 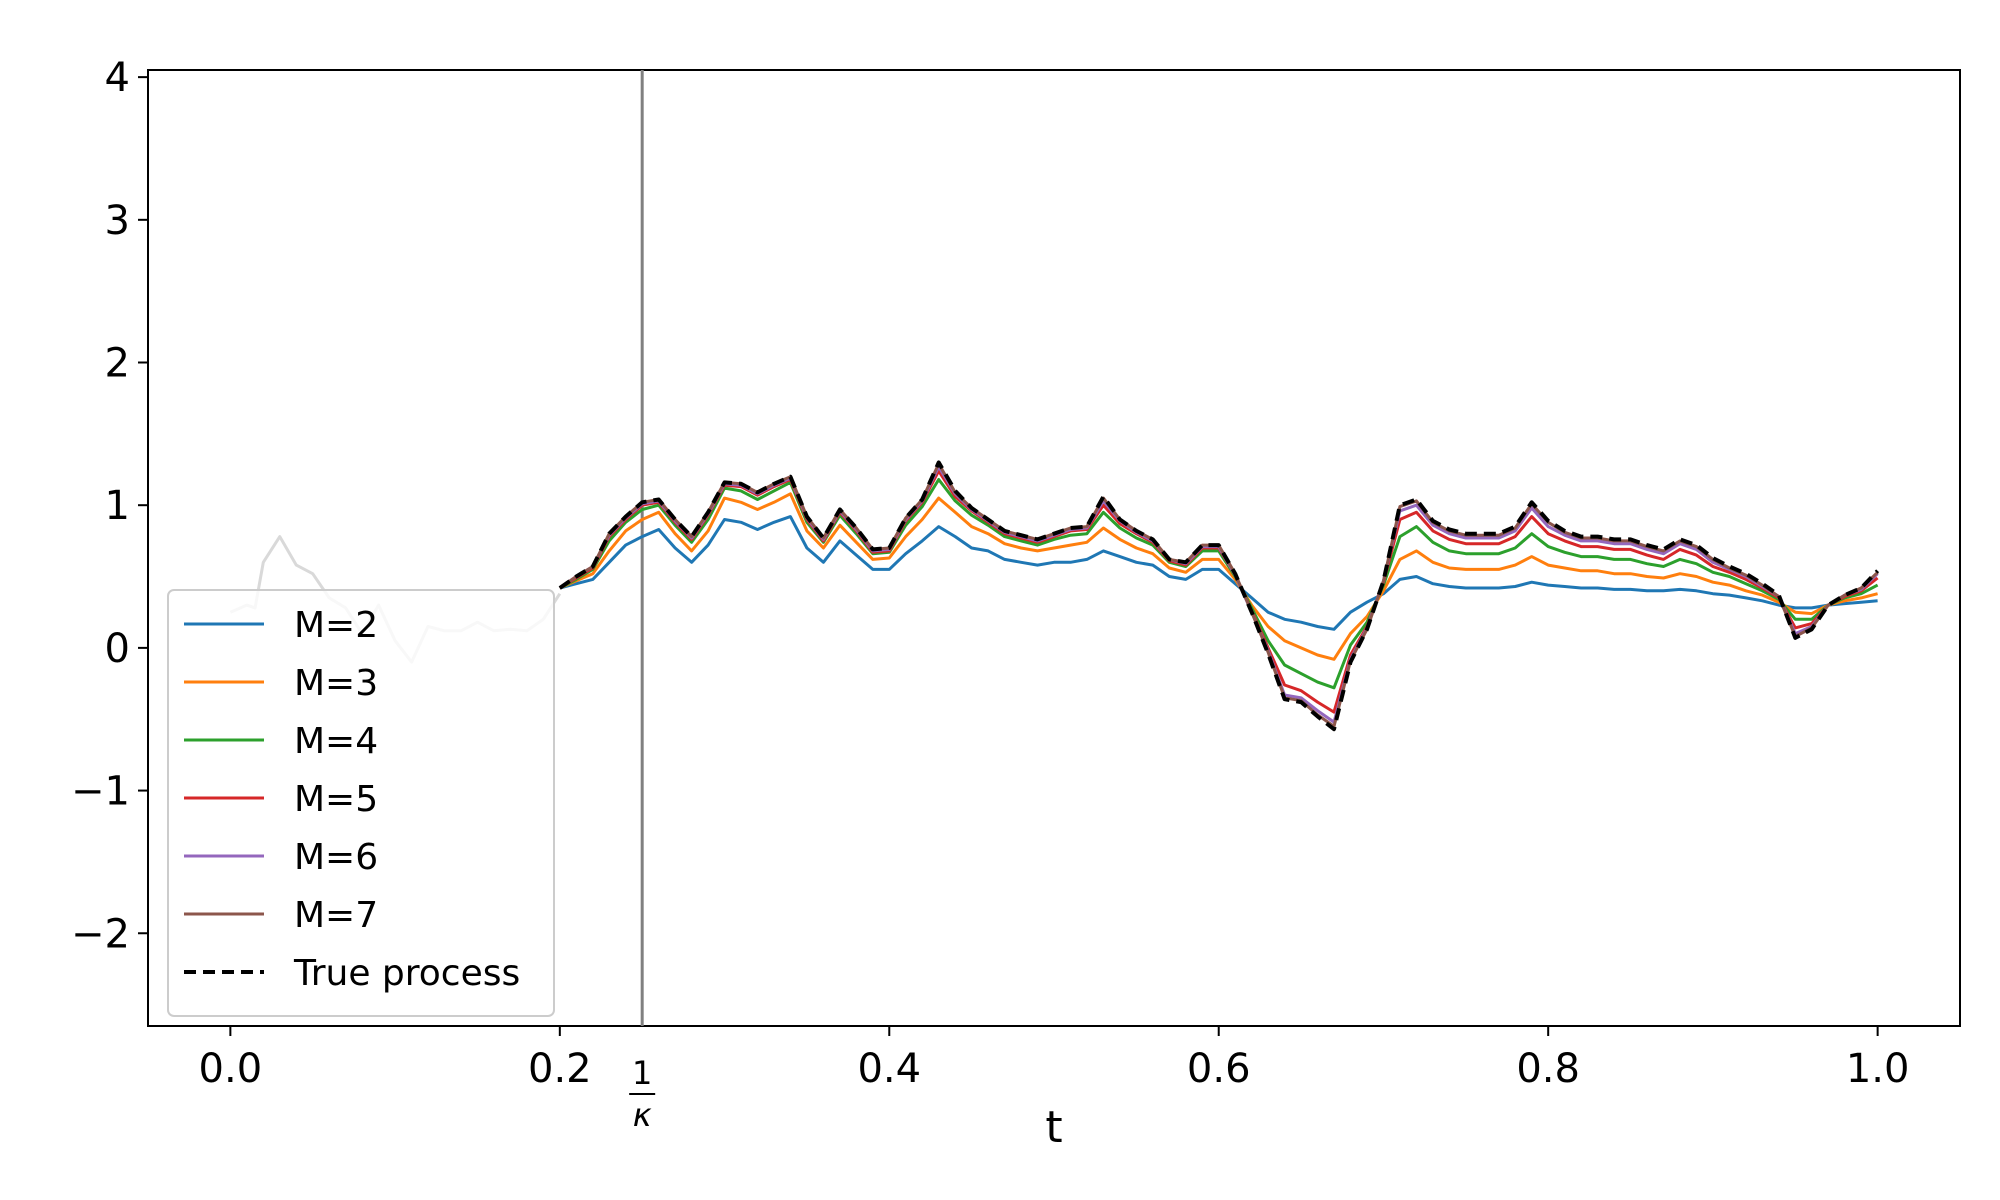 I want to click on legend-label: M=4, so click(x=336, y=741).